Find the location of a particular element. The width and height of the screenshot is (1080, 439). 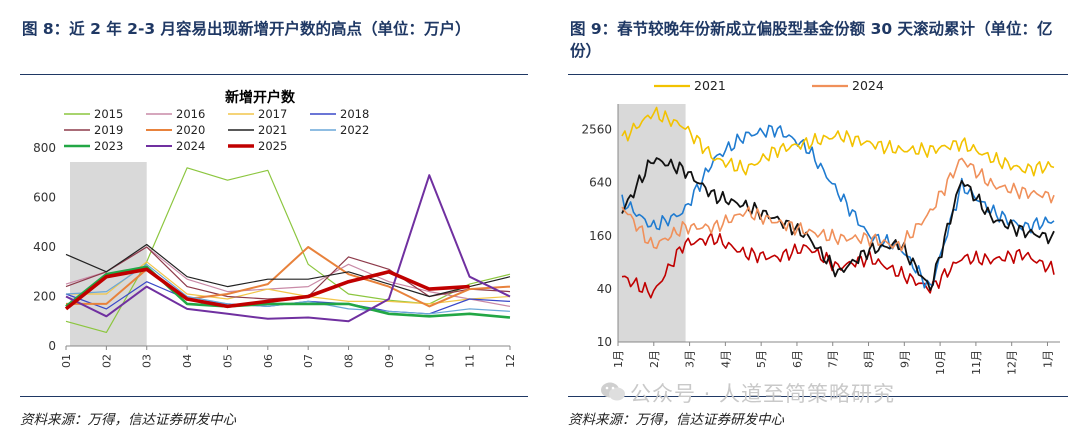

x-tick-label: 05 is located at coordinates (227, 361).